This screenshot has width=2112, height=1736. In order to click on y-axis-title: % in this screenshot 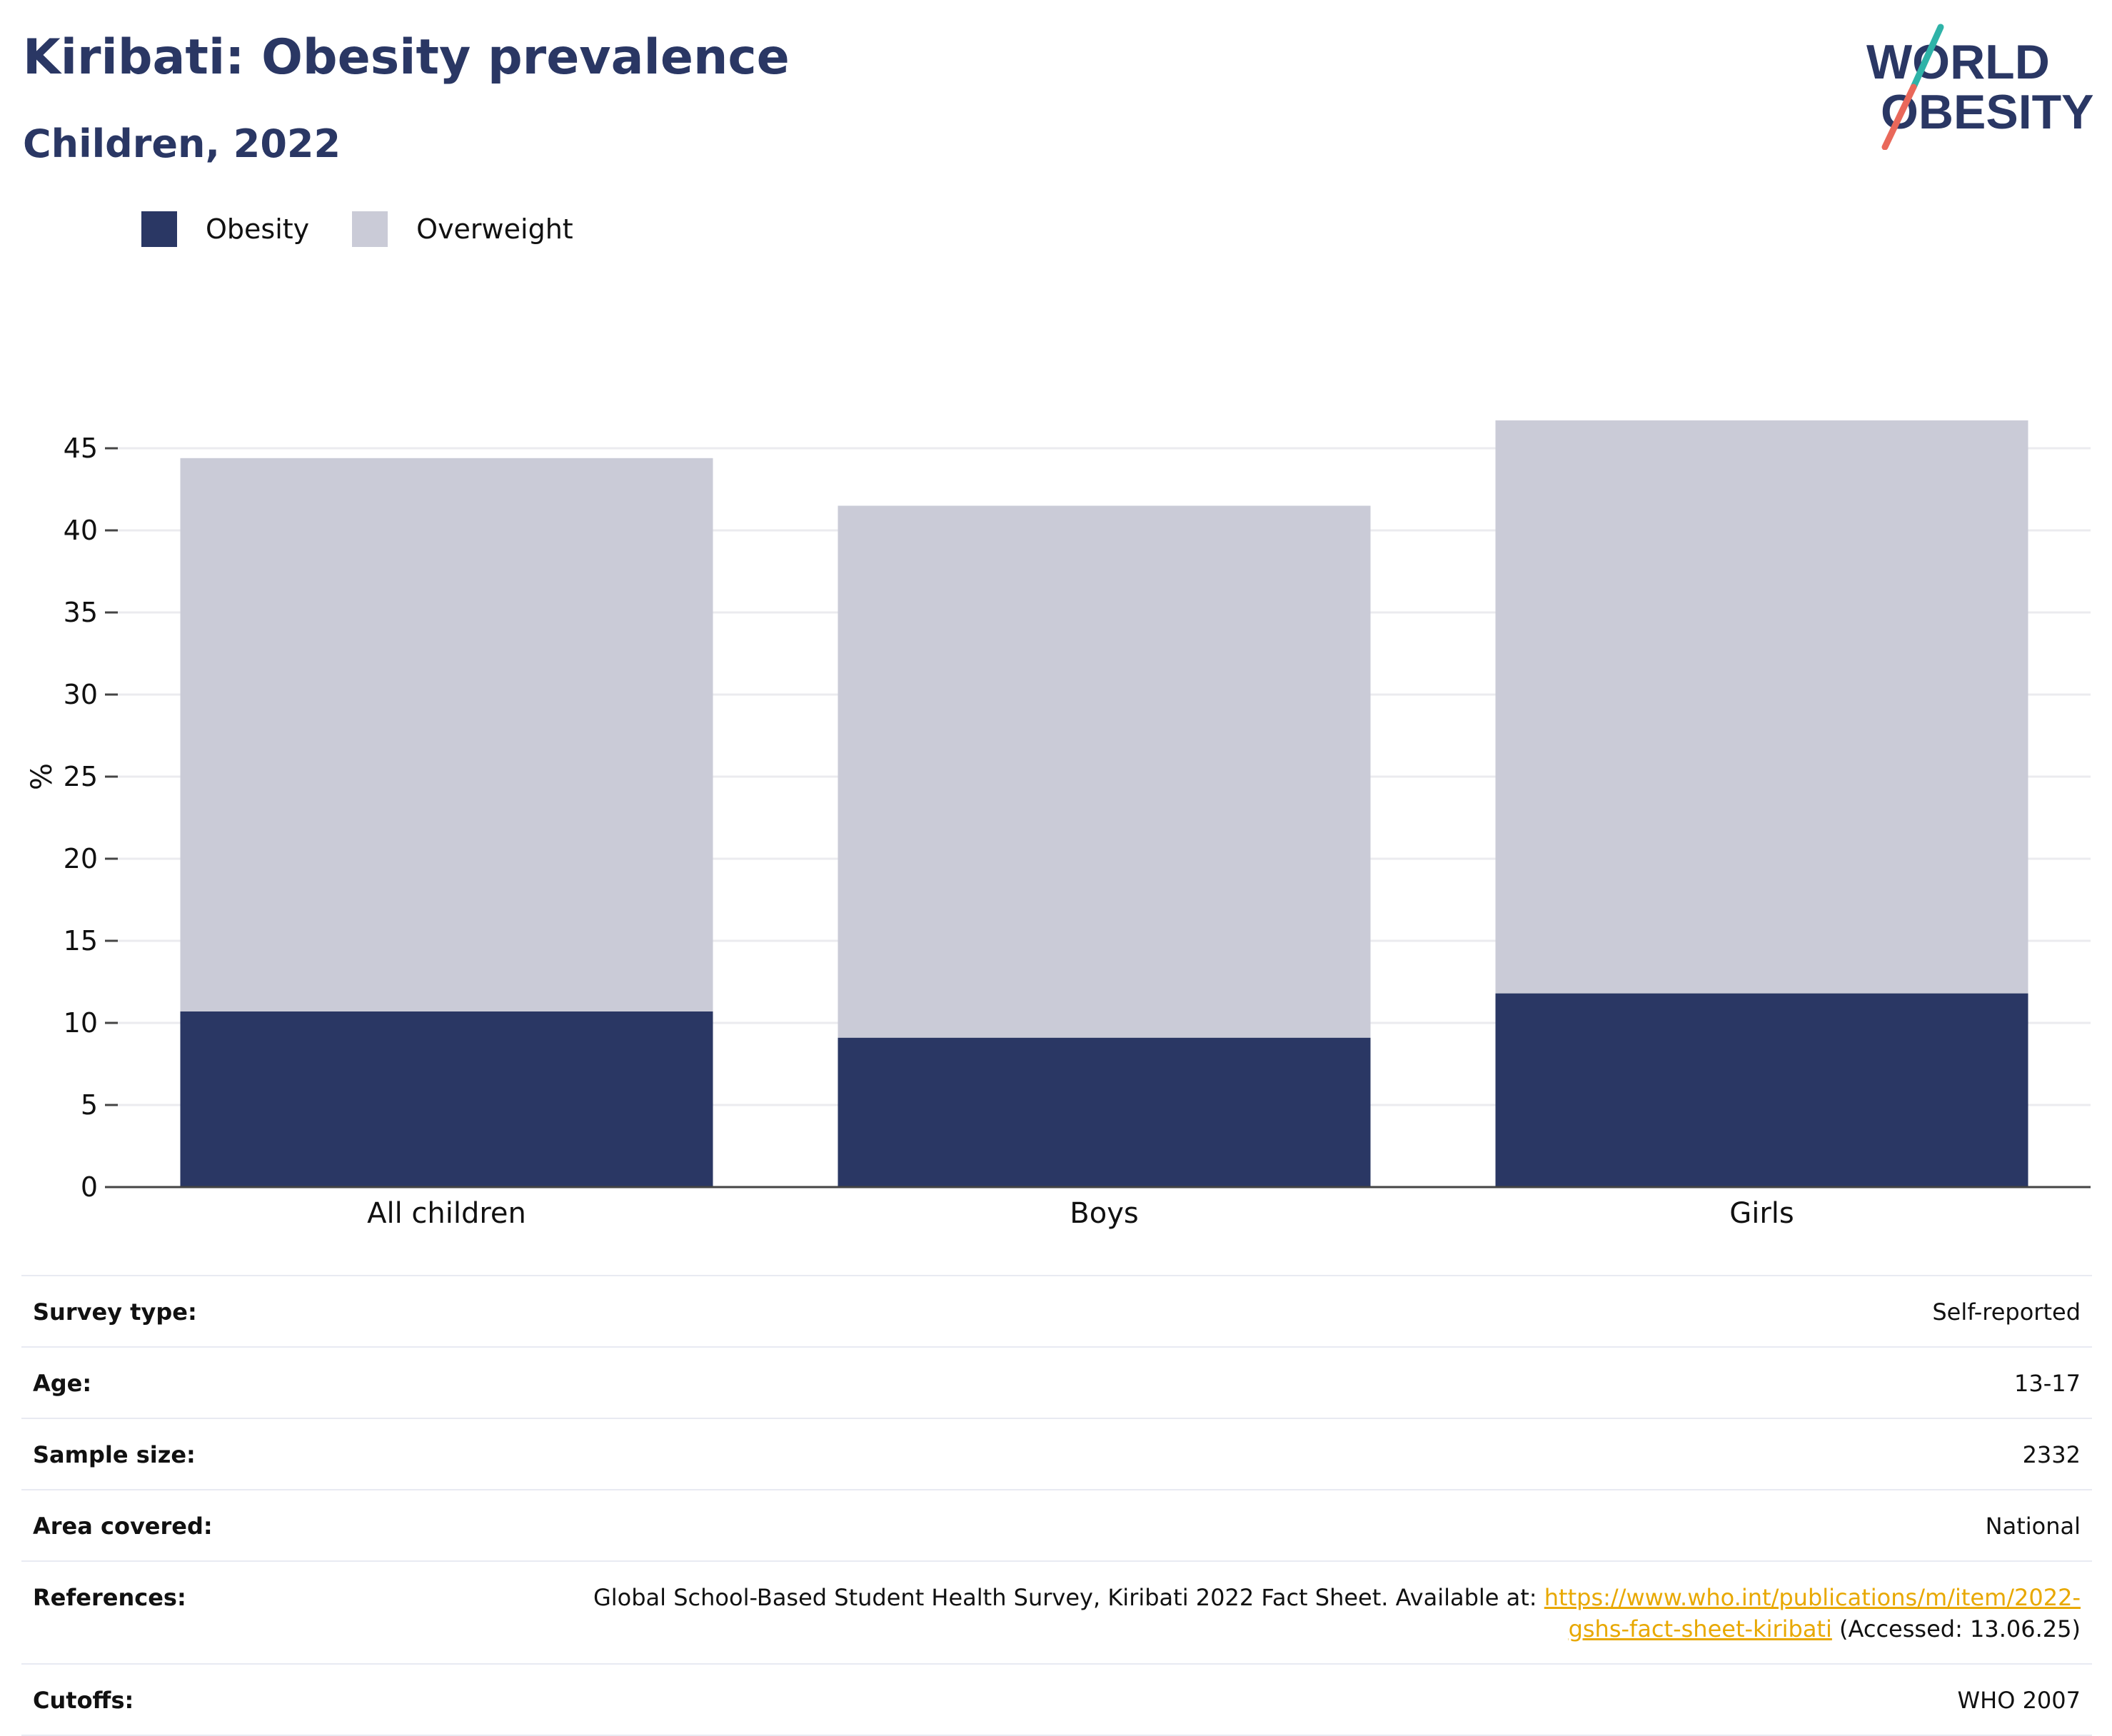, I will do `click(42, 776)`.